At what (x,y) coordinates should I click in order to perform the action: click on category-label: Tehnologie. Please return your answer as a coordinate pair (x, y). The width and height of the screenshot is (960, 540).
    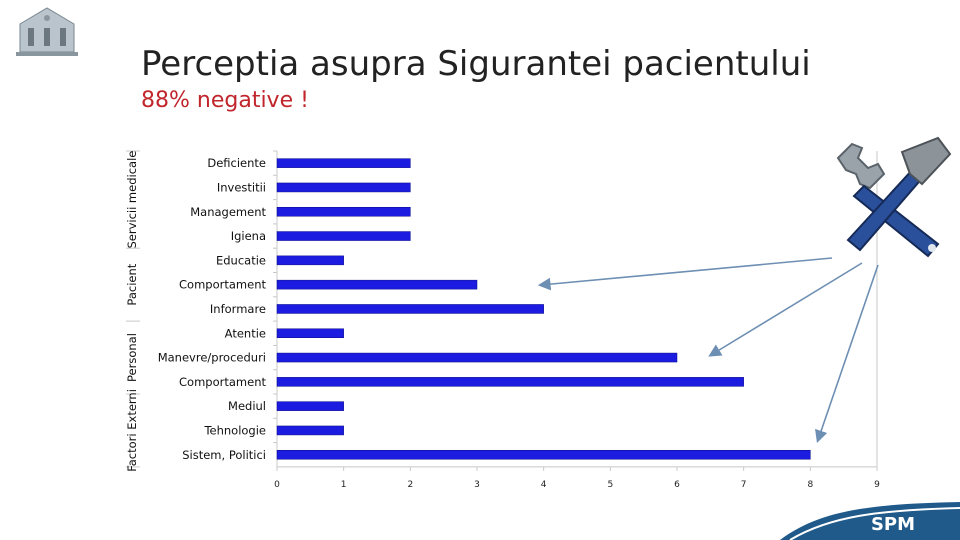
    Looking at the image, I should click on (234, 430).